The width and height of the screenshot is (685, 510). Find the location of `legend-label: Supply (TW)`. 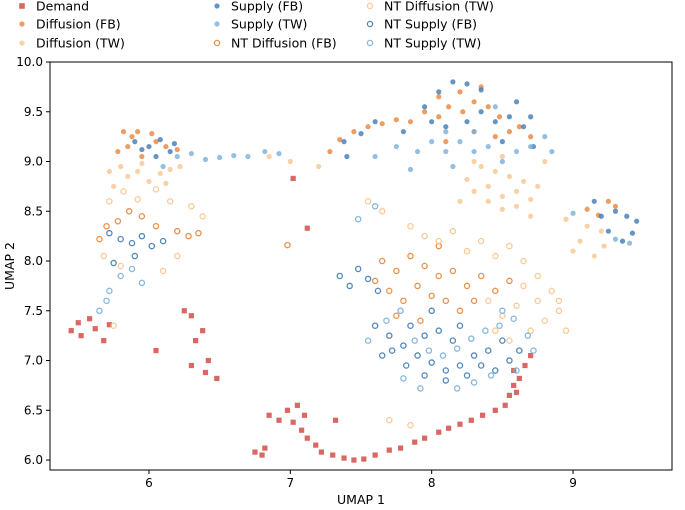

legend-label: Supply (TW) is located at coordinates (269, 24).